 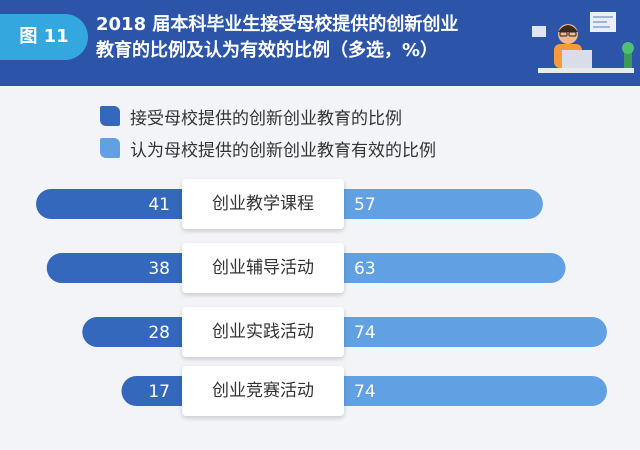 What do you see at coordinates (263, 268) in the screenshot?
I see `category-label: 创业辅导活动` at bounding box center [263, 268].